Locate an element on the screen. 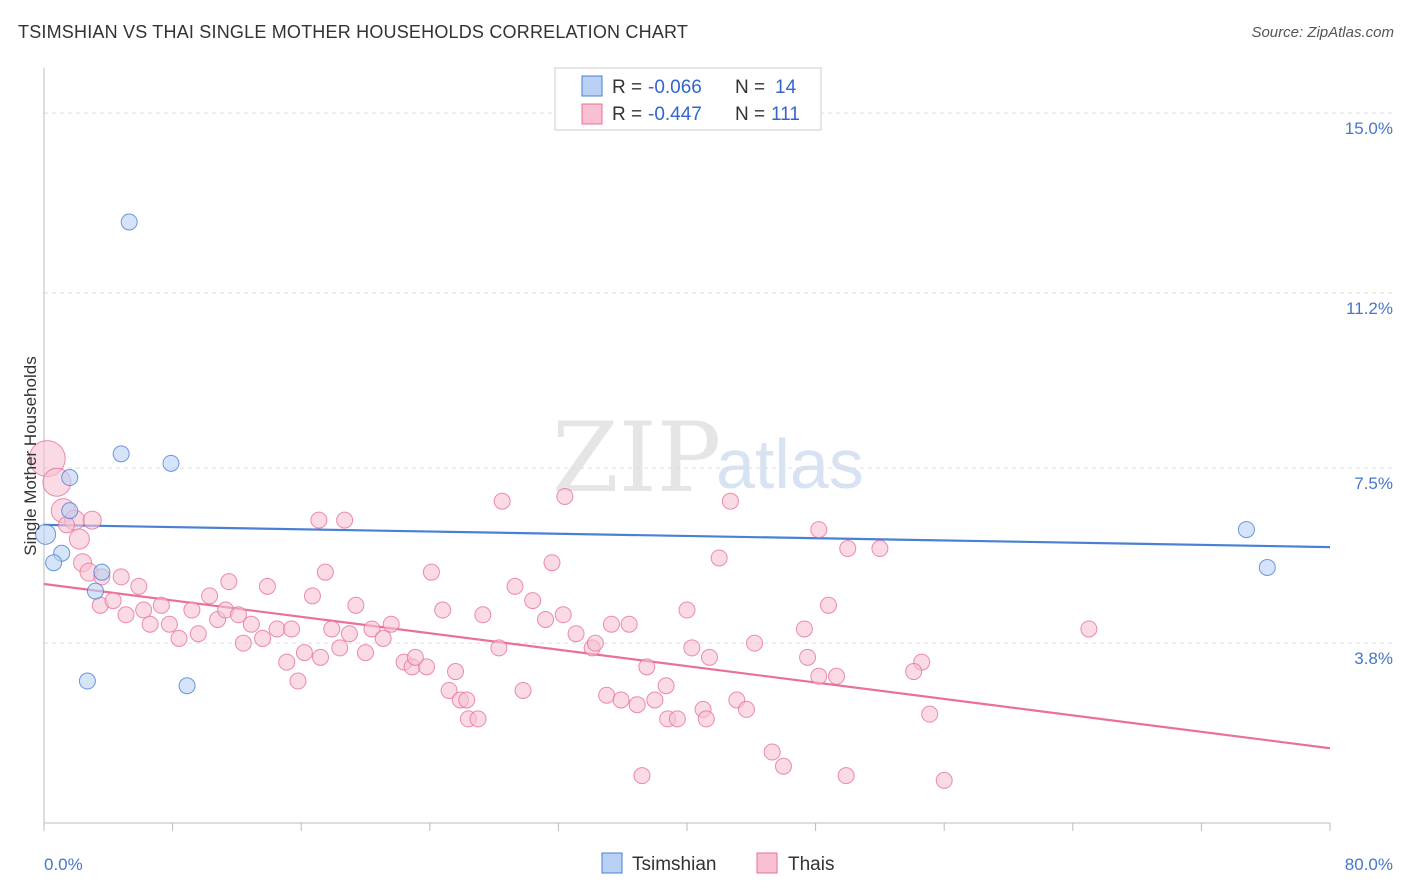  legend-swatch-thais is located at coordinates (592, 114).